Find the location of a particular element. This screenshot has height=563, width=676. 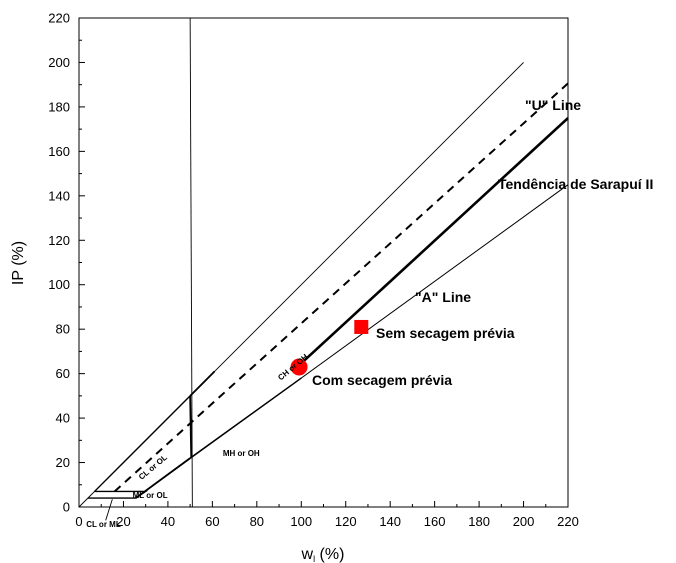

y-tick-label: 80 is located at coordinates (63, 329).